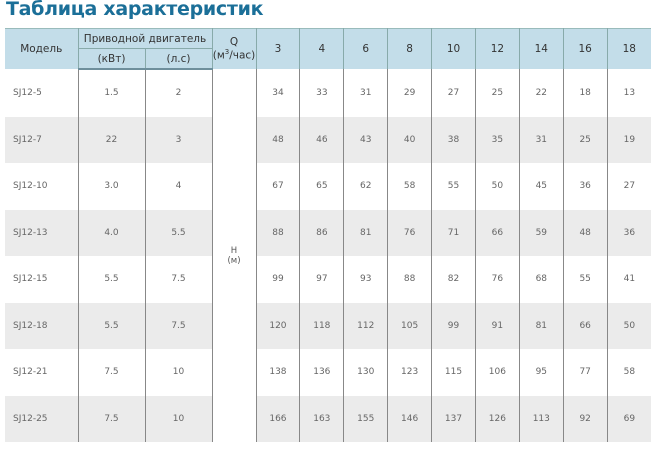 This screenshot has height=450, width=656. What do you see at coordinates (41, 325) in the screenshot?
I see `model-cell: SJ12-18` at bounding box center [41, 325].